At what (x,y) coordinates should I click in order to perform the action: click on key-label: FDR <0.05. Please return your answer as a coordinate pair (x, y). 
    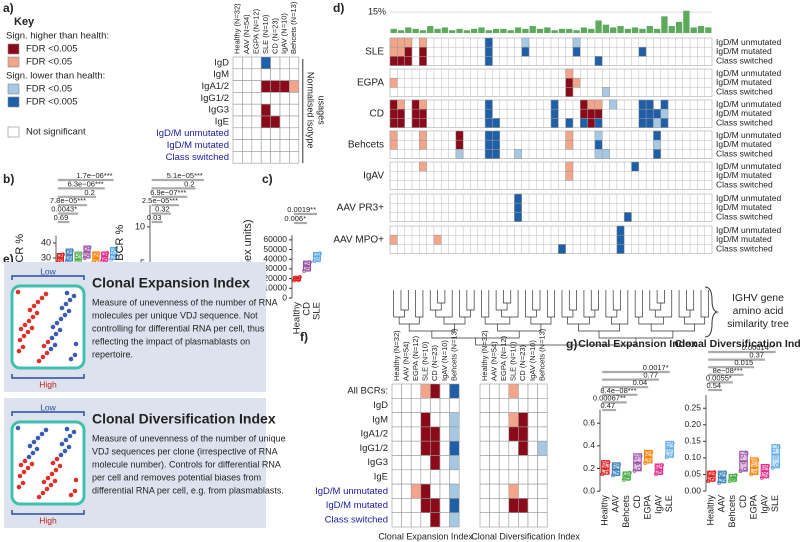
    Looking at the image, I should click on (49, 89).